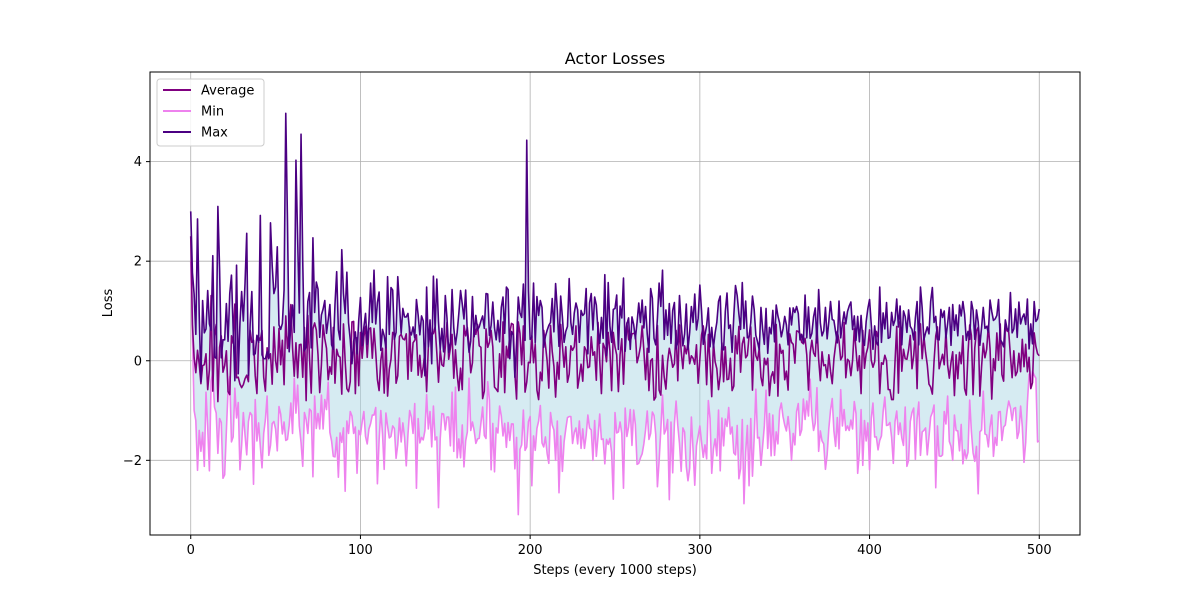 This screenshot has height=600, width=1200. I want to click on y-tick-label-2: 2, so click(138, 262).